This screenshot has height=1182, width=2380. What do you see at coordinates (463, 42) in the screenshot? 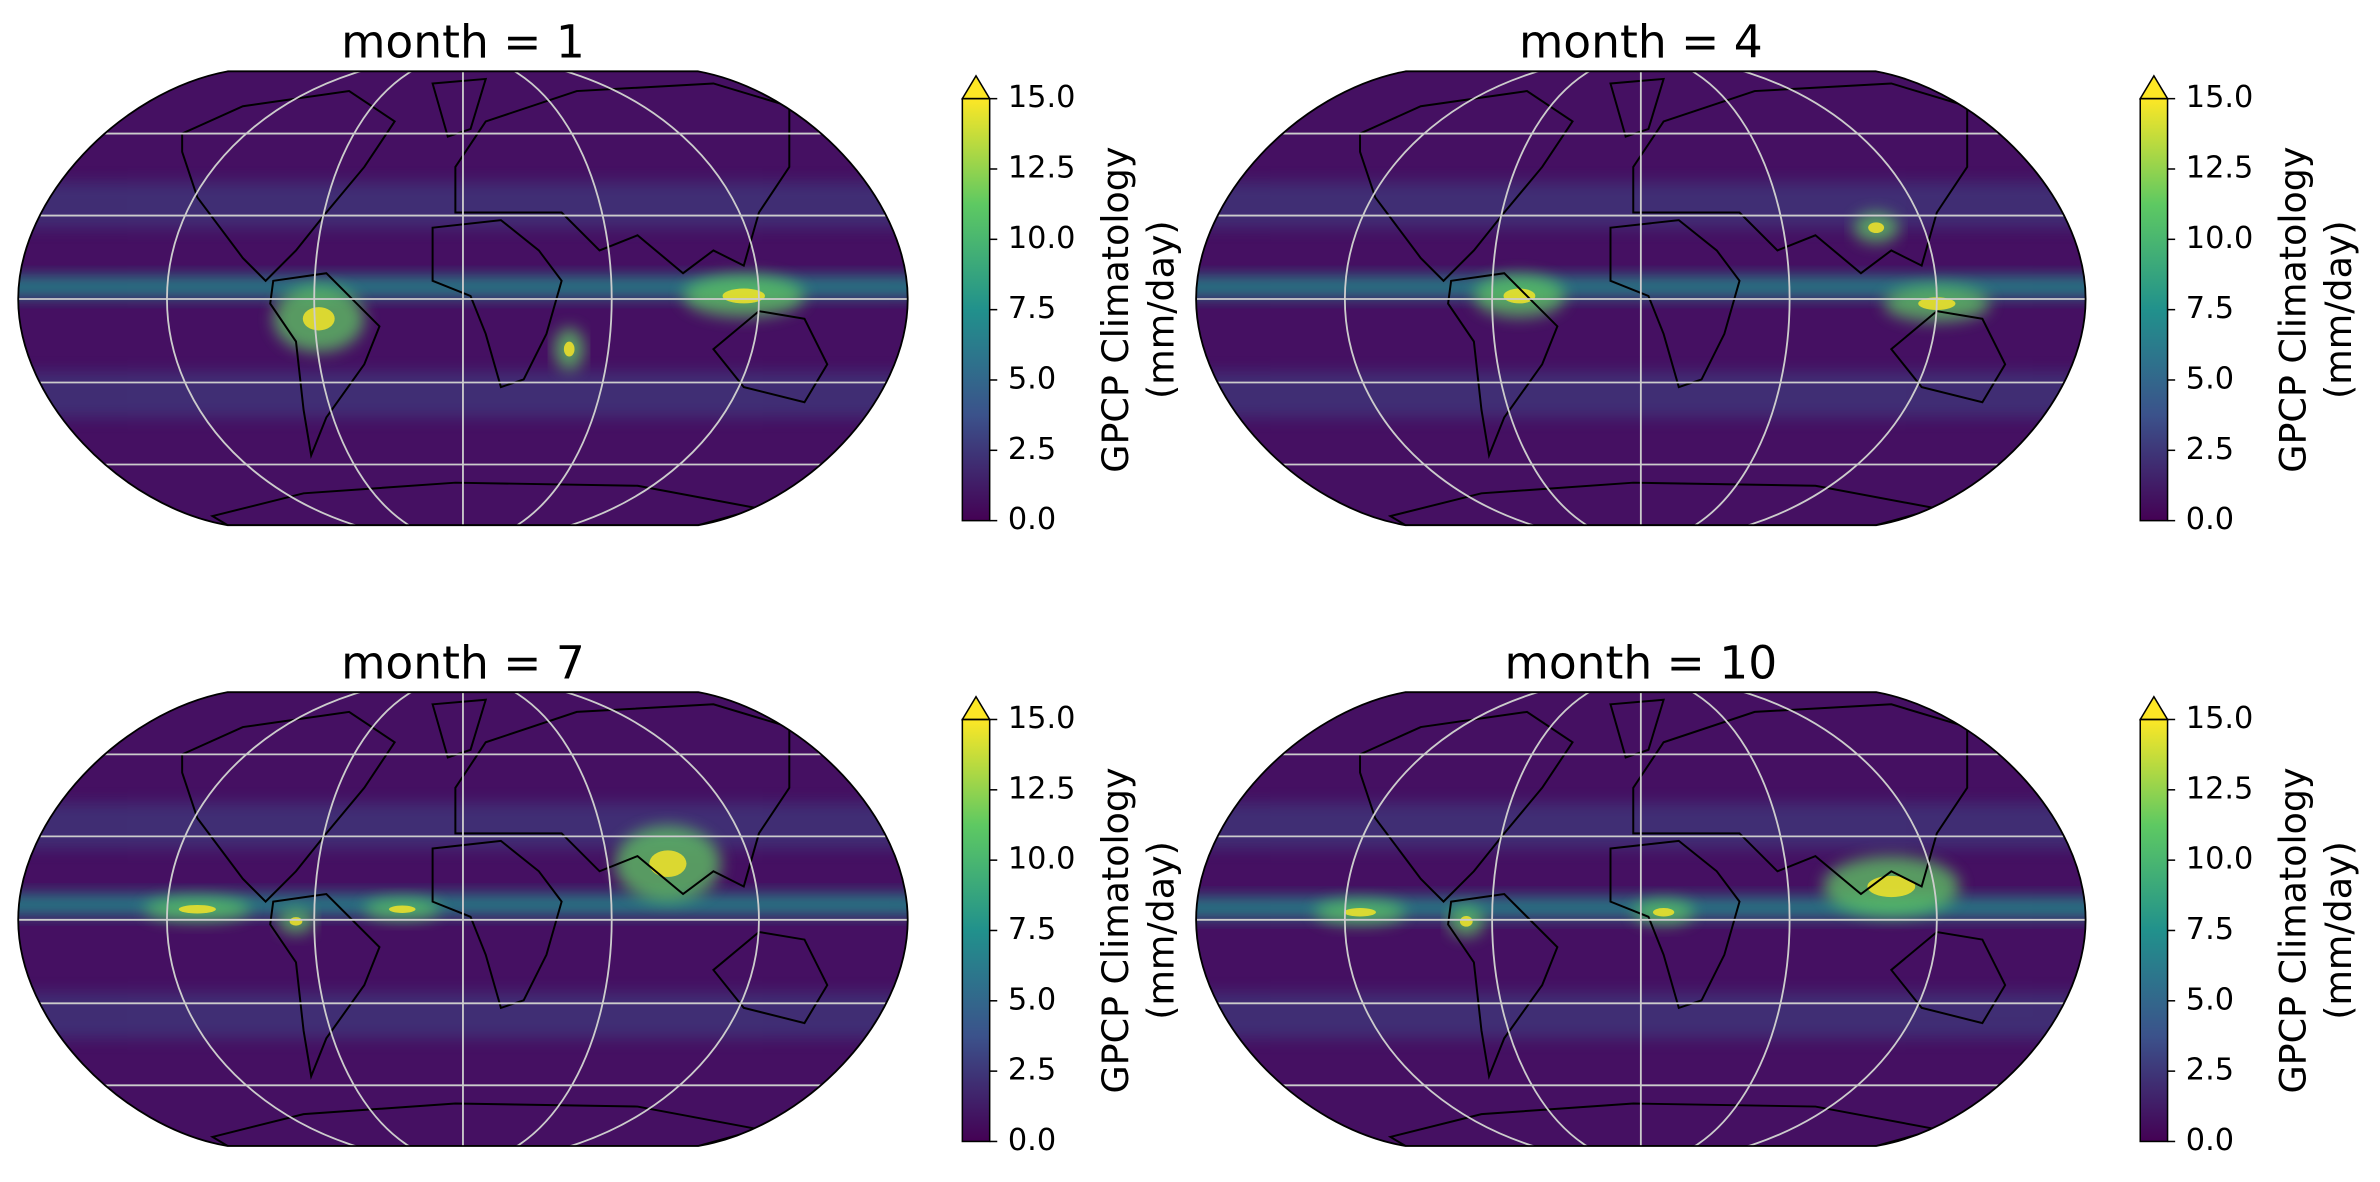
I see `panel-title: month = 1` at bounding box center [463, 42].